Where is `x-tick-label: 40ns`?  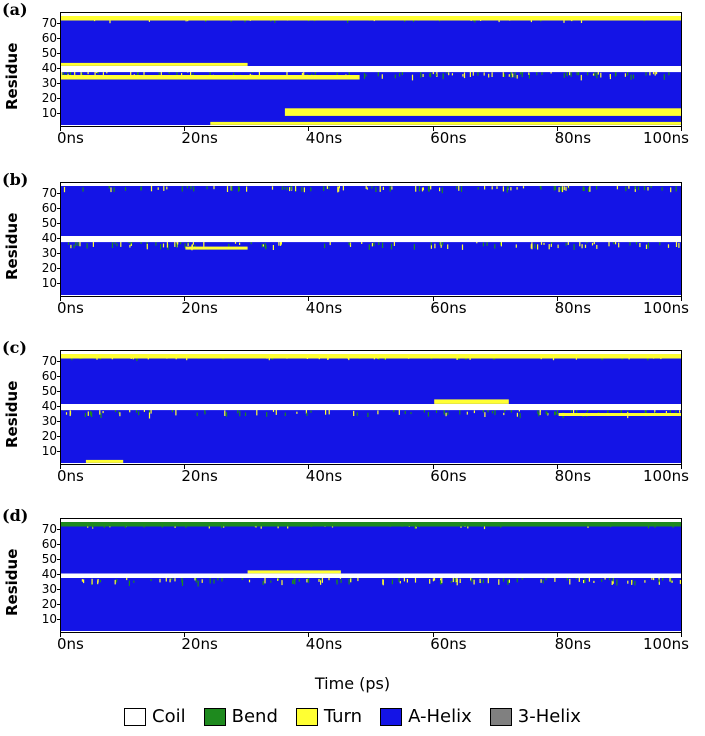 x-tick-label: 40ns is located at coordinates (324, 476).